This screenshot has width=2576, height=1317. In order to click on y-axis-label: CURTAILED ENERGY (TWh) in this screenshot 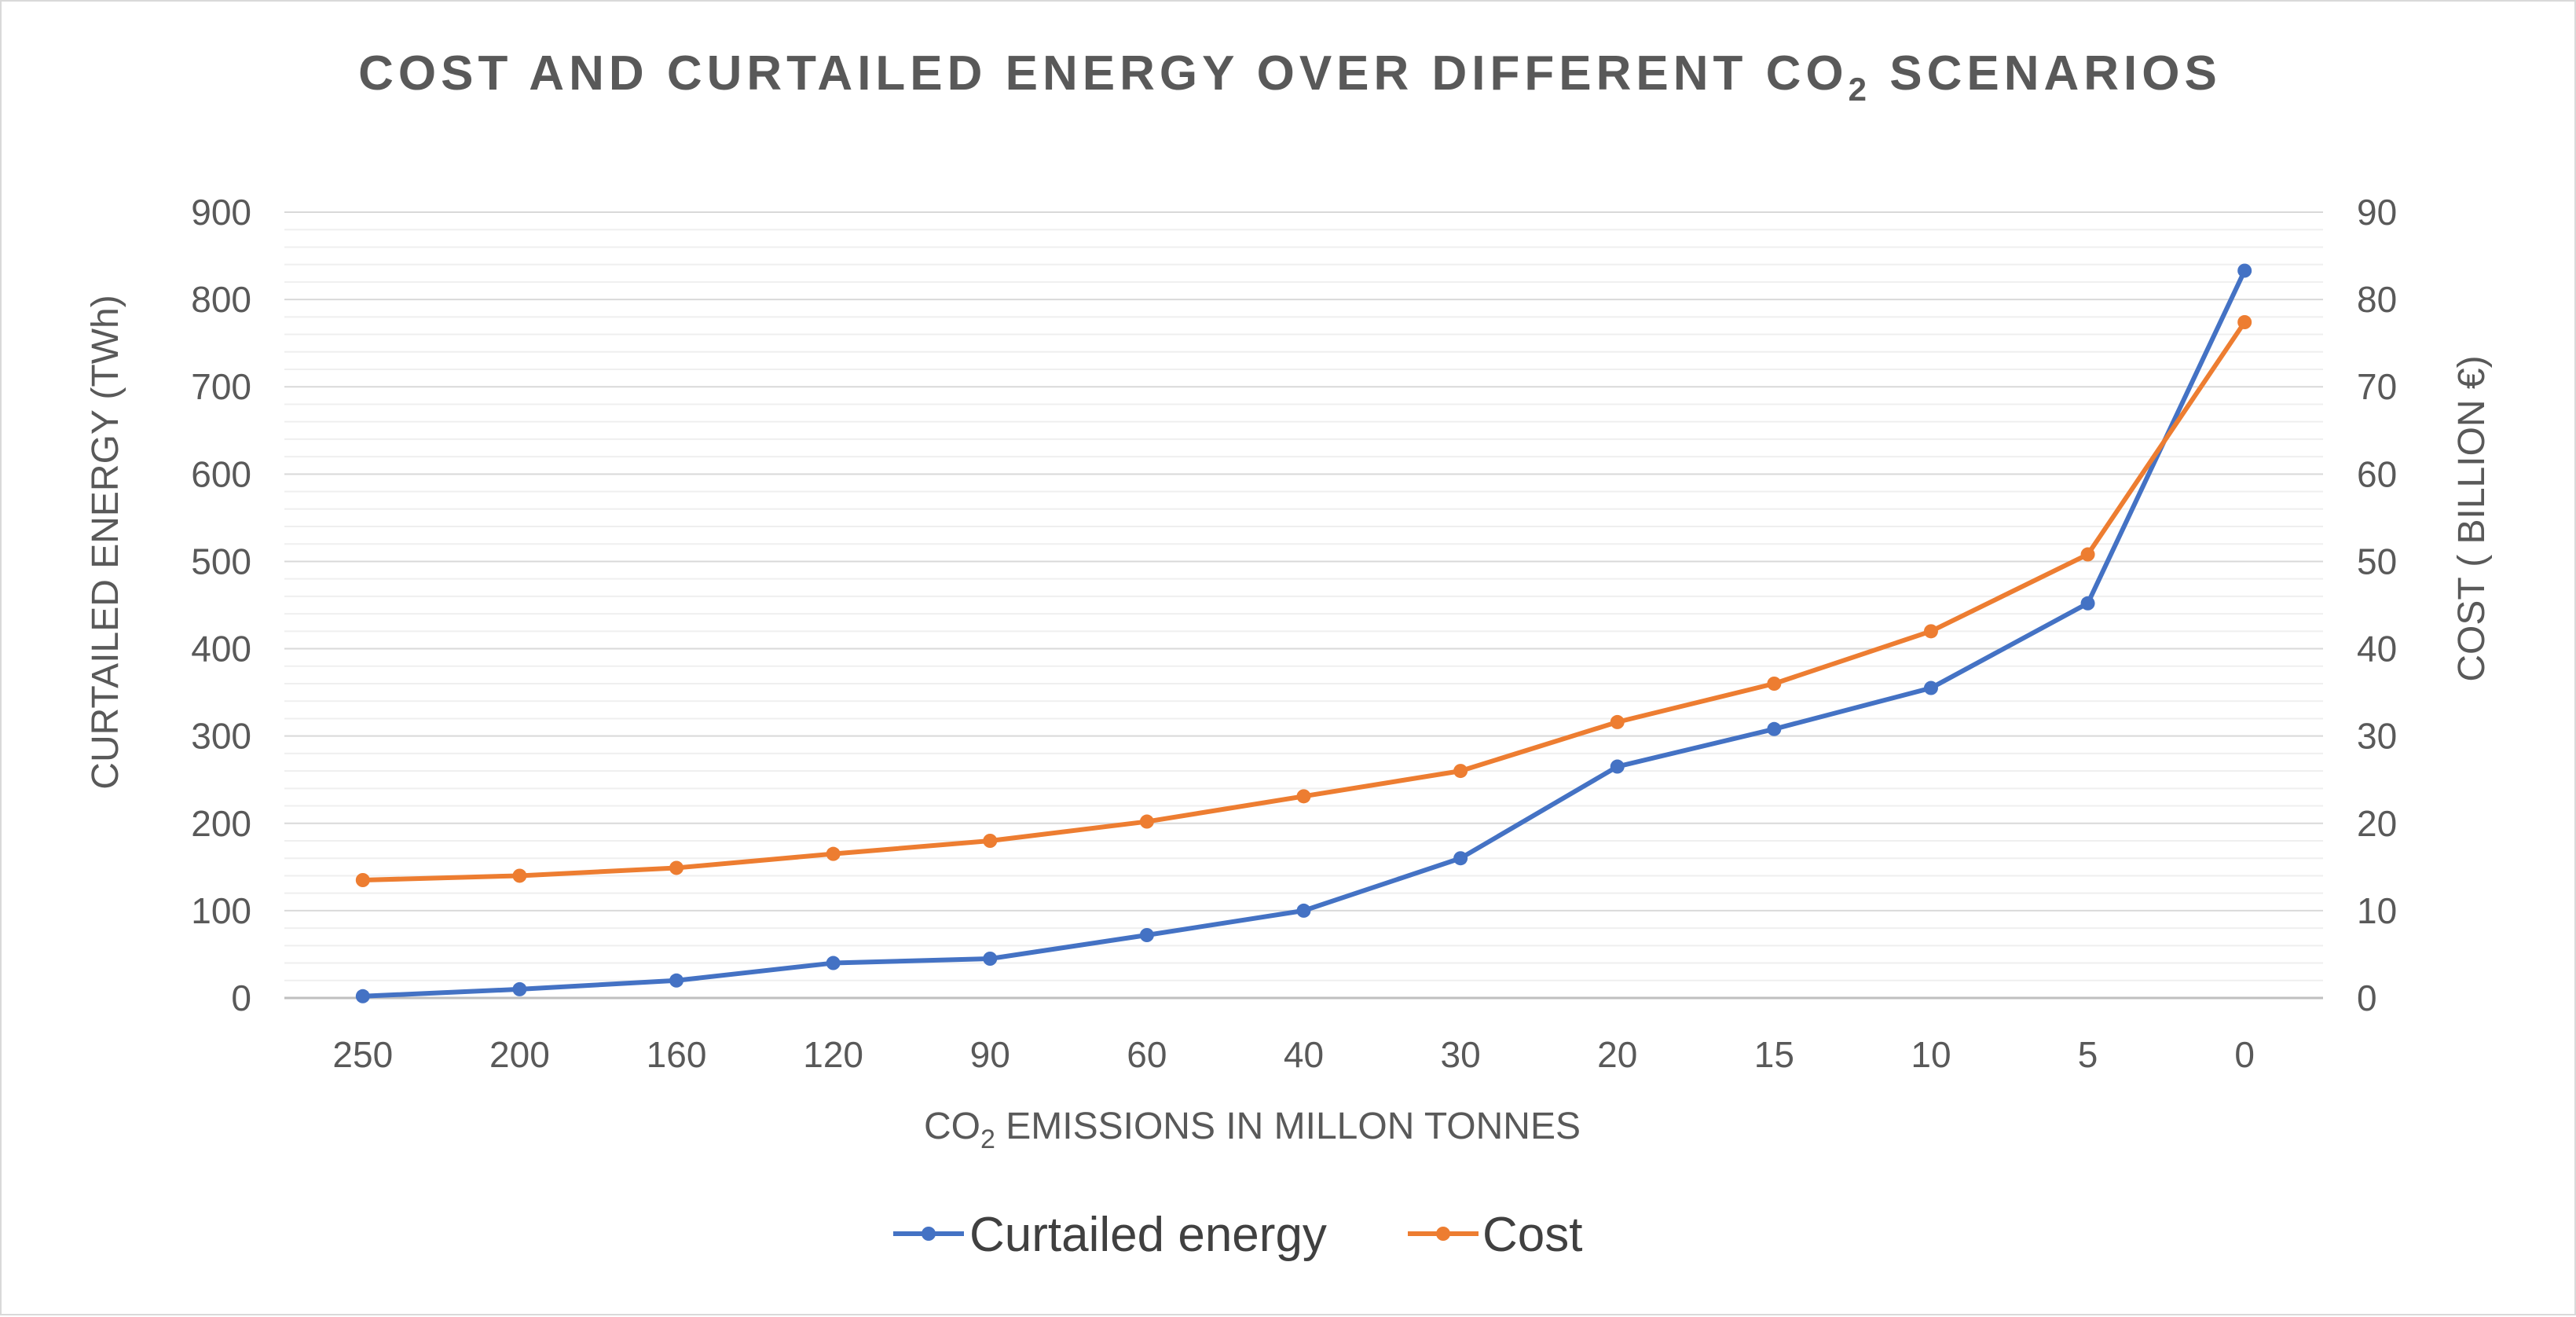, I will do `click(105, 542)`.